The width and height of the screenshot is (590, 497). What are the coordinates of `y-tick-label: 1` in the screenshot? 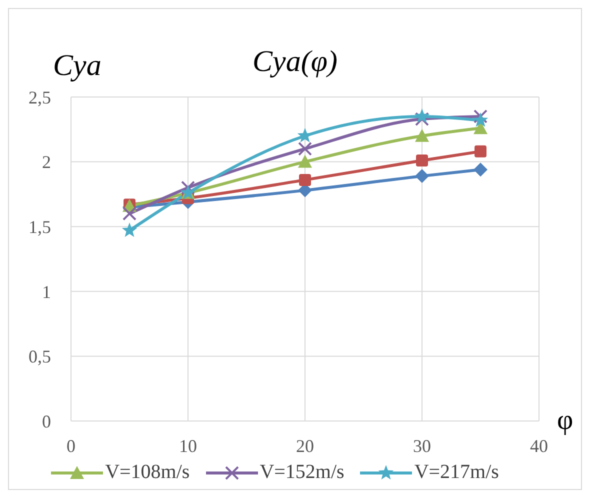 It's located at (46, 292).